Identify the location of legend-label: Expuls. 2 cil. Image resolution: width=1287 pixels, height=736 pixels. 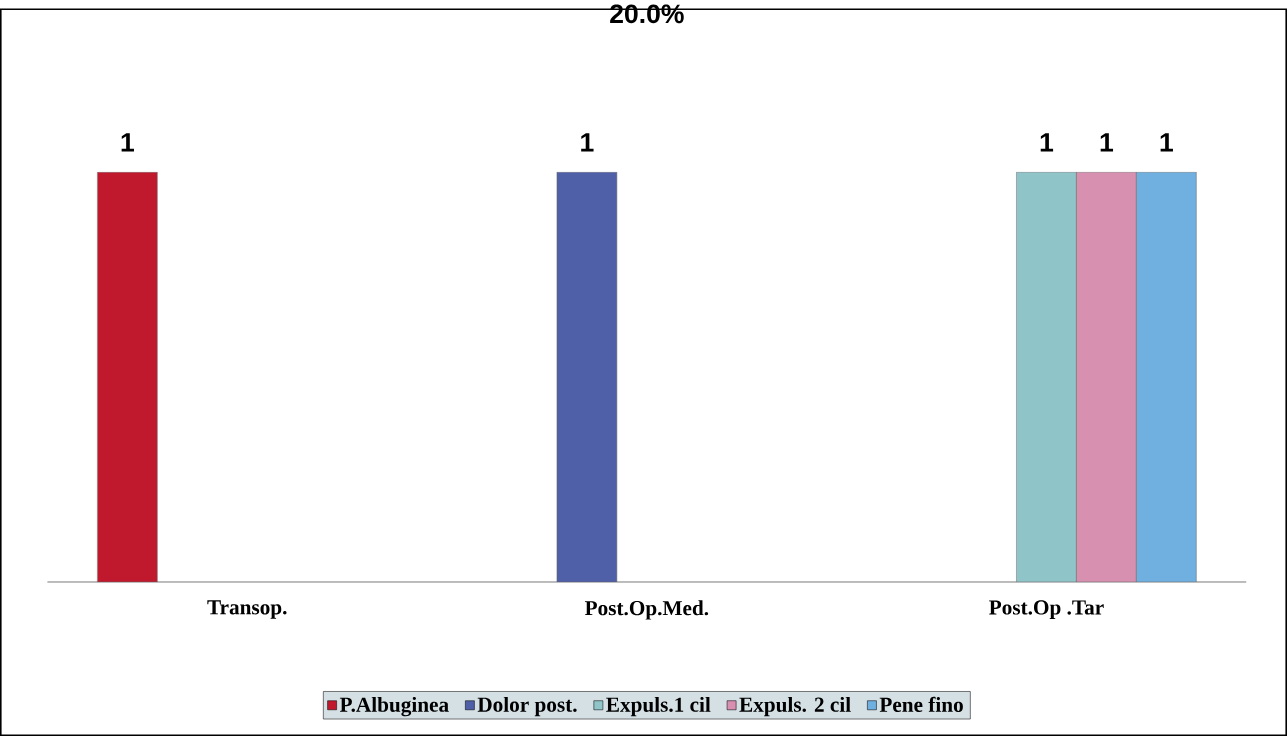
(795, 706).